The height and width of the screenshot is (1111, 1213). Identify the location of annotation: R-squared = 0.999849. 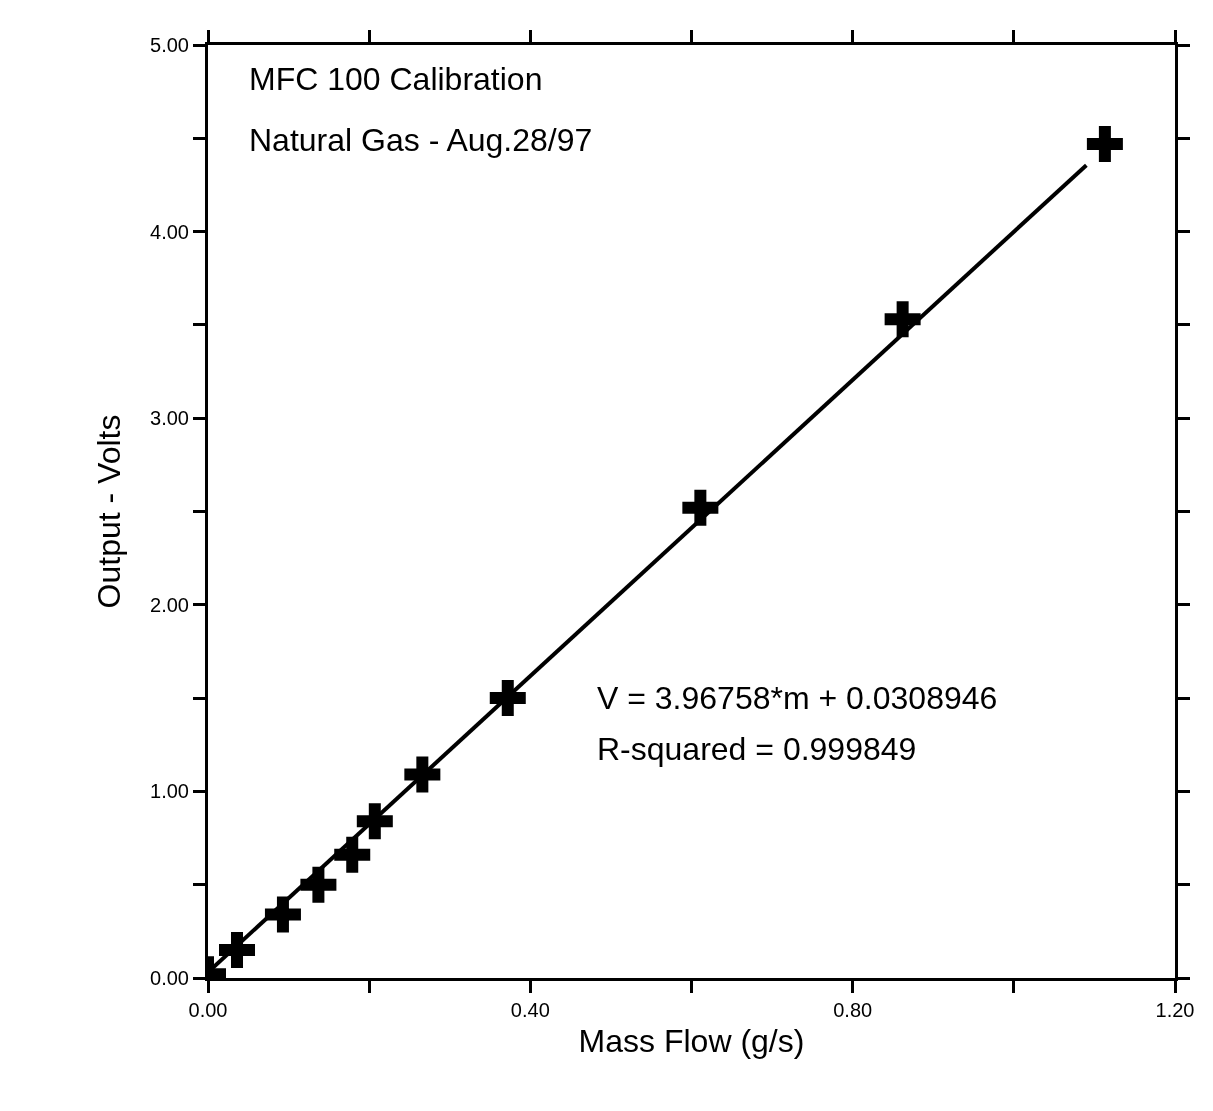
(757, 749).